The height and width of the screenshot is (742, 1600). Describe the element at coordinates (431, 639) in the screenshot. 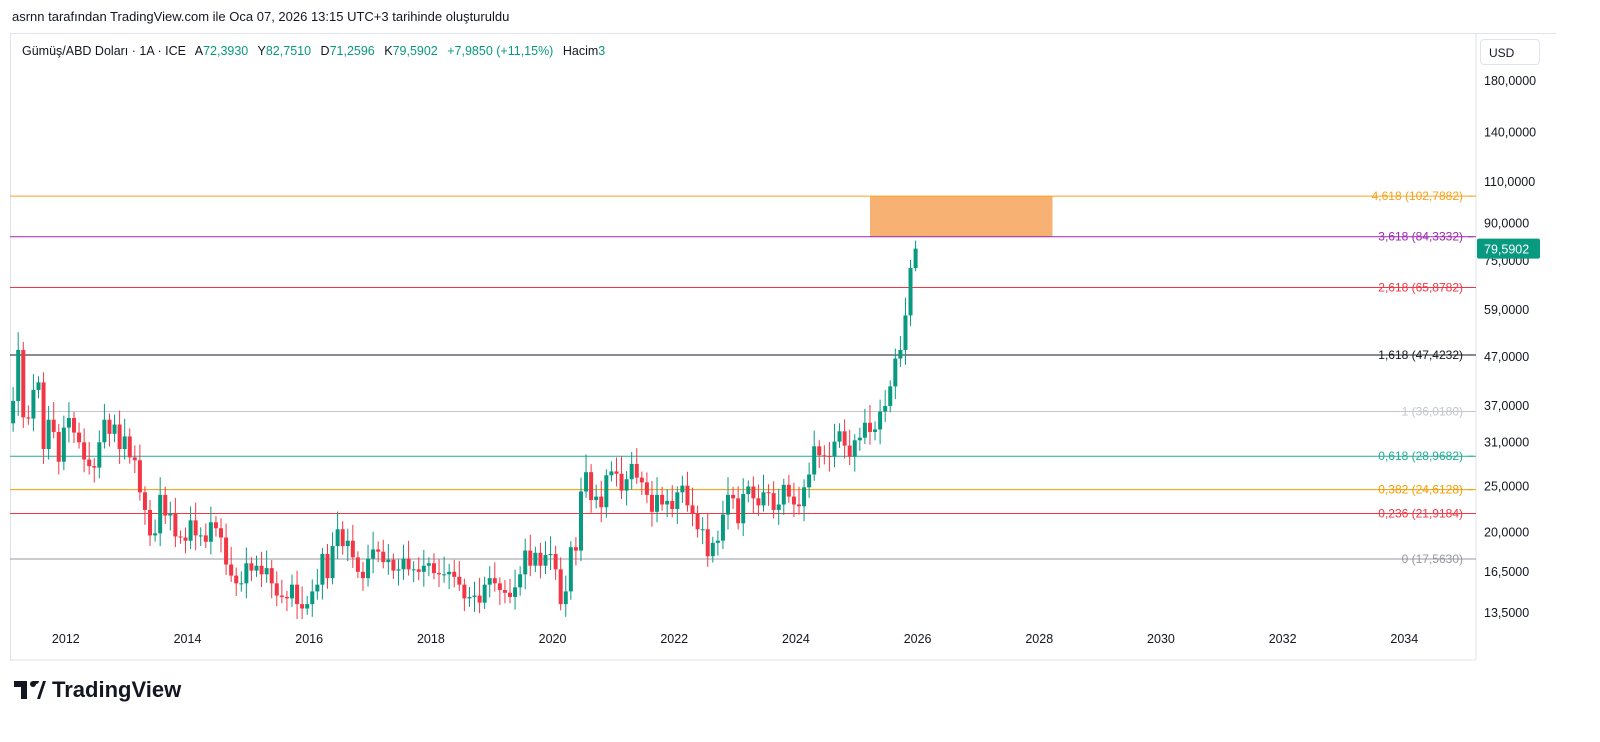

I see `time-tick: 2018` at that location.